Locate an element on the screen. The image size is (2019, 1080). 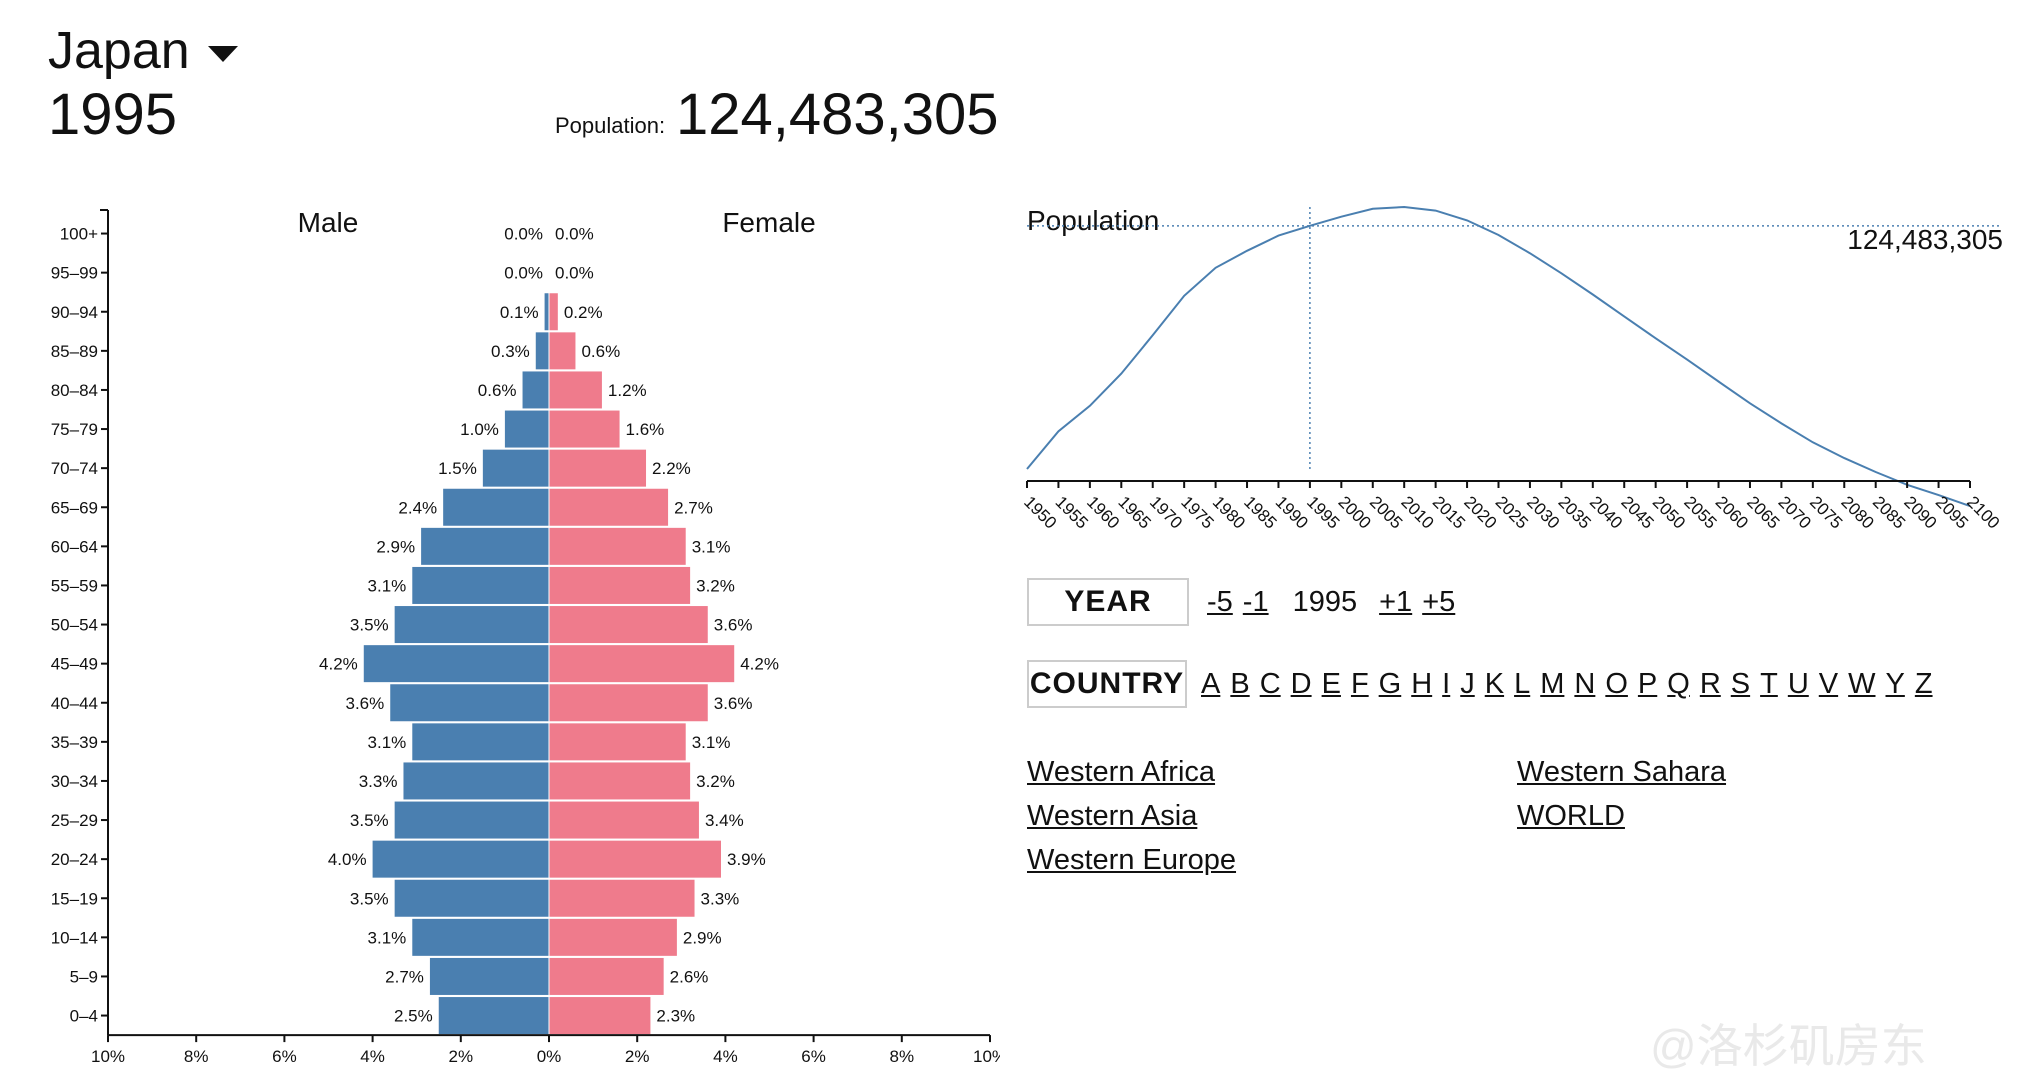
population-value: 124,483,305 is located at coordinates (837, 114).